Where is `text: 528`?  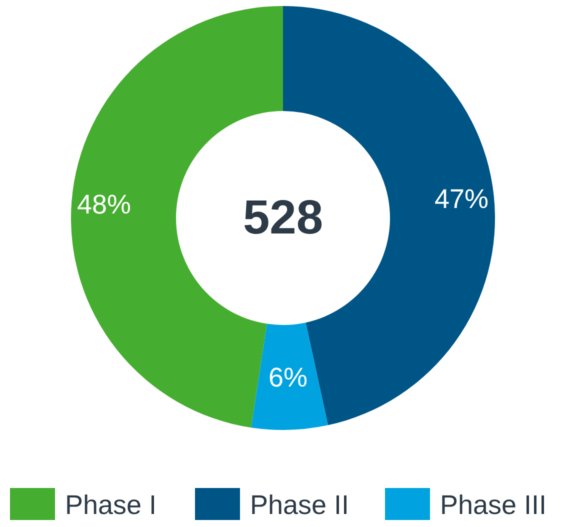 text: 528 is located at coordinates (283, 218).